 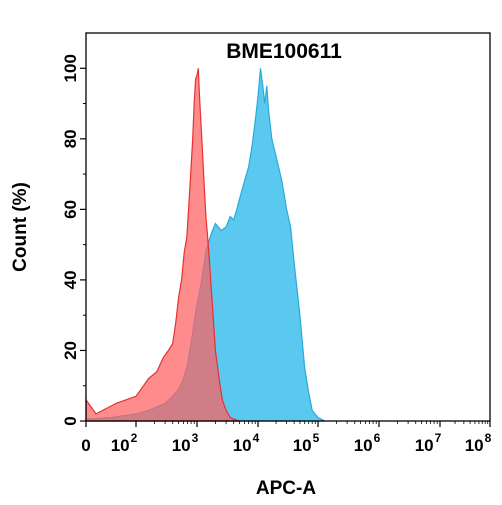 I want to click on x-tick-label: 10², so click(x=124, y=443).